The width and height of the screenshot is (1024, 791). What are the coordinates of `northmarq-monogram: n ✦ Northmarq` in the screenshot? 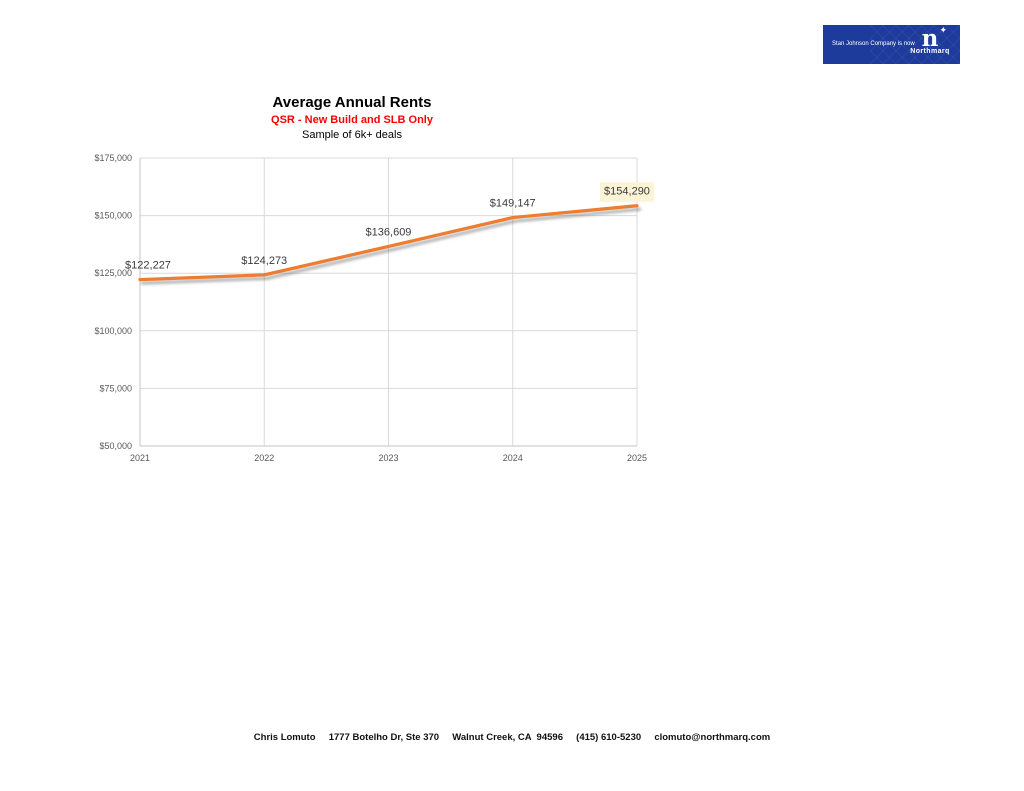 It's located at (930, 40).